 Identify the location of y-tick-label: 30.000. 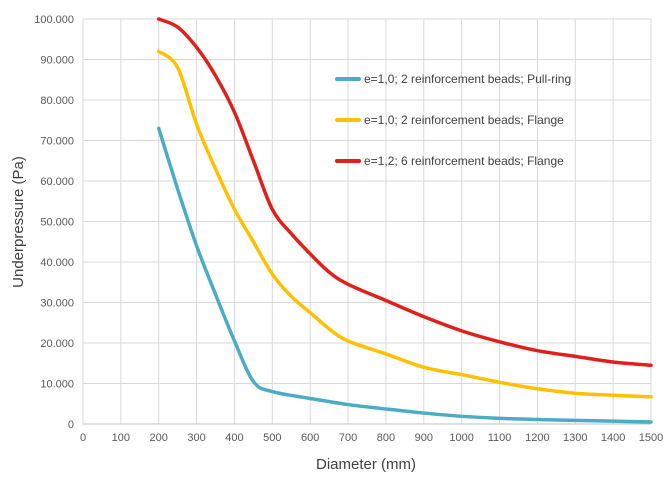
(57, 304).